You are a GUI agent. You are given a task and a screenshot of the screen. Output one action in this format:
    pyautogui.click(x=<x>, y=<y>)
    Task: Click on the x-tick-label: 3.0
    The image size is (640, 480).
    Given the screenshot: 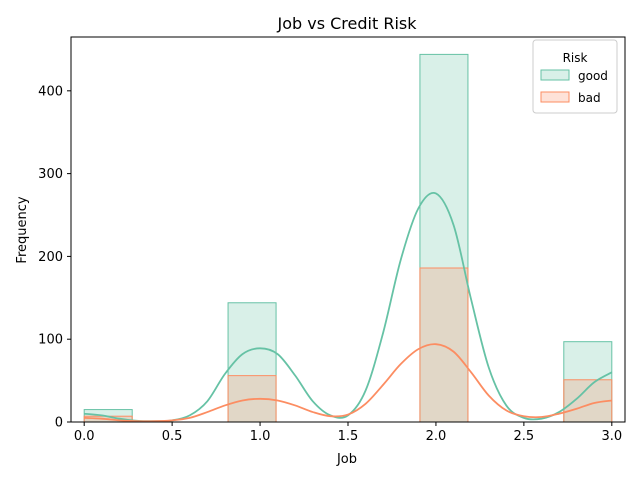 What is the action you would take?
    pyautogui.click(x=611, y=436)
    